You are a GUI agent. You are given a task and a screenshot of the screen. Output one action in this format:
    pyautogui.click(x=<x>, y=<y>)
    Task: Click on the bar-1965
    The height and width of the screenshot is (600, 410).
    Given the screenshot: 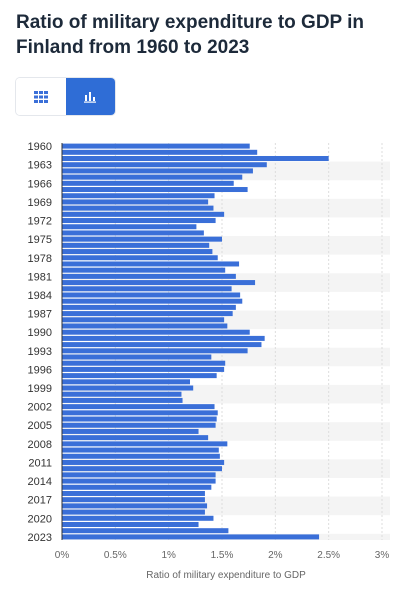 What is the action you would take?
    pyautogui.click(x=152, y=177)
    